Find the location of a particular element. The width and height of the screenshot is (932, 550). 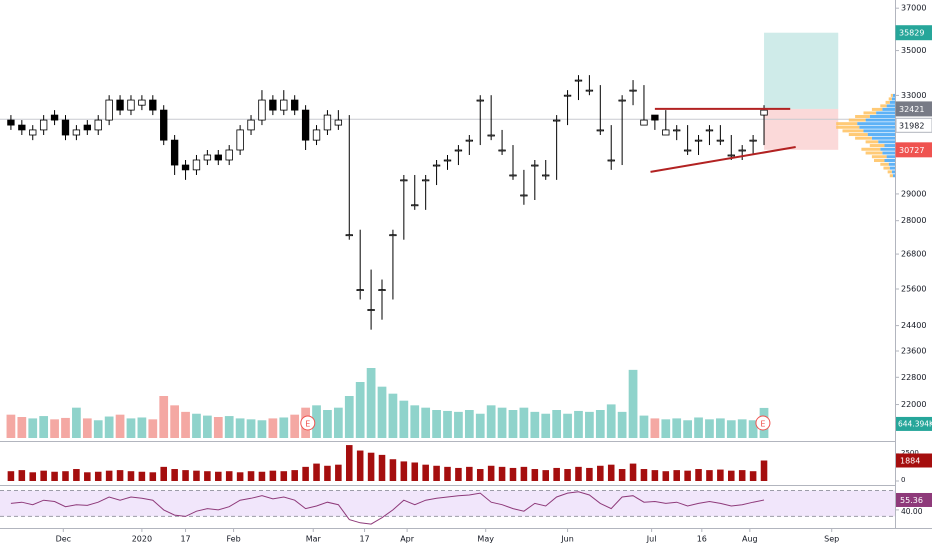

rsi-badge-label: 55.36 is located at coordinates (911, 500).